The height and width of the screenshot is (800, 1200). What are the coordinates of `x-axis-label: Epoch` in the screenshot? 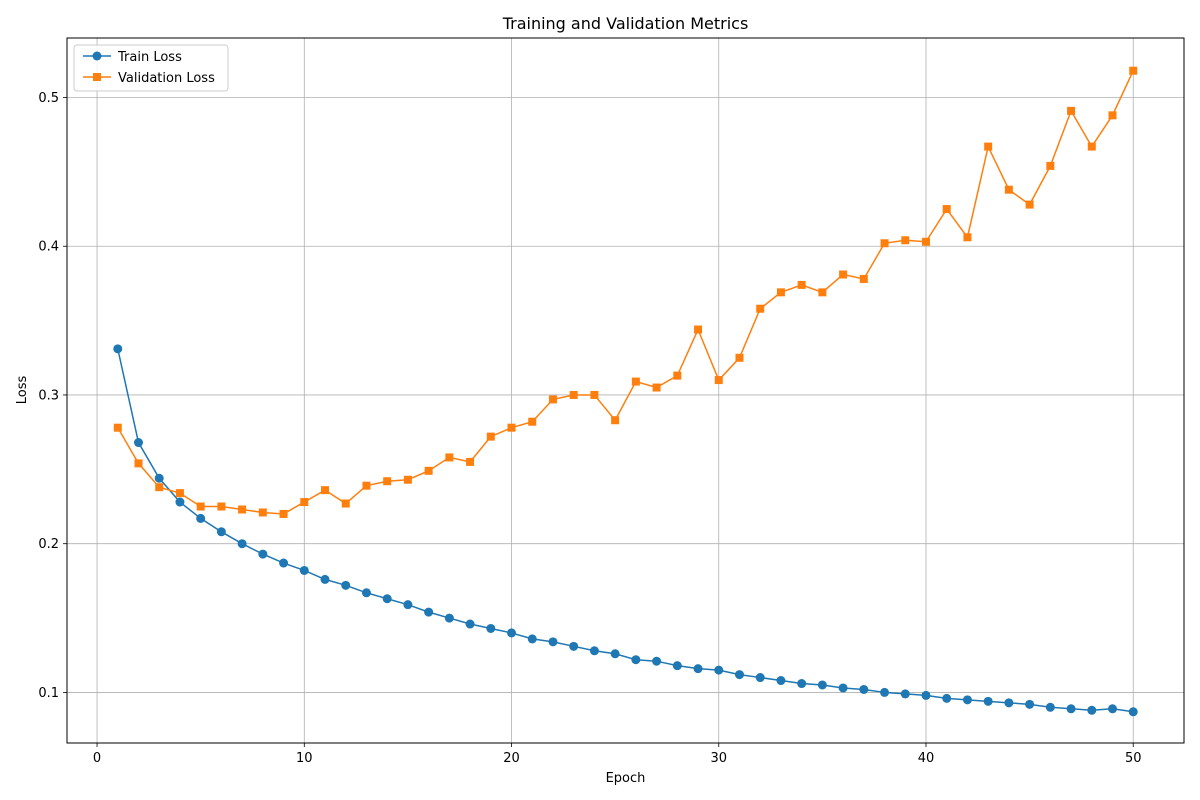 It's located at (626, 778).